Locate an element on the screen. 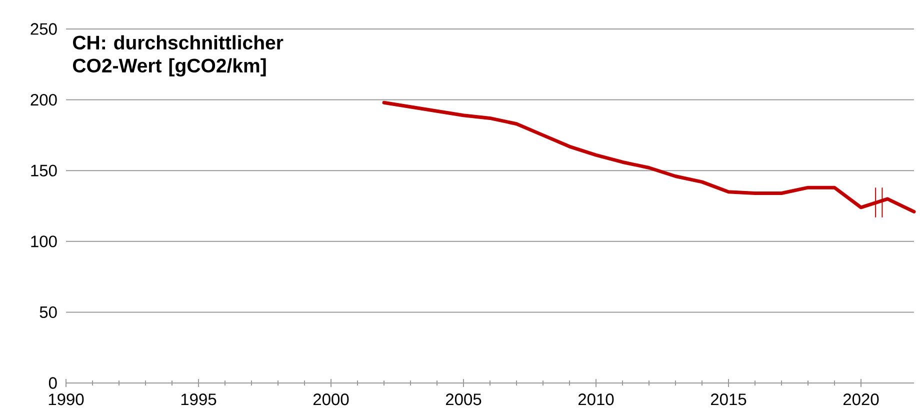 Image resolution: width=920 pixels, height=419 pixels. y-tick-label: 200 is located at coordinates (43, 100).